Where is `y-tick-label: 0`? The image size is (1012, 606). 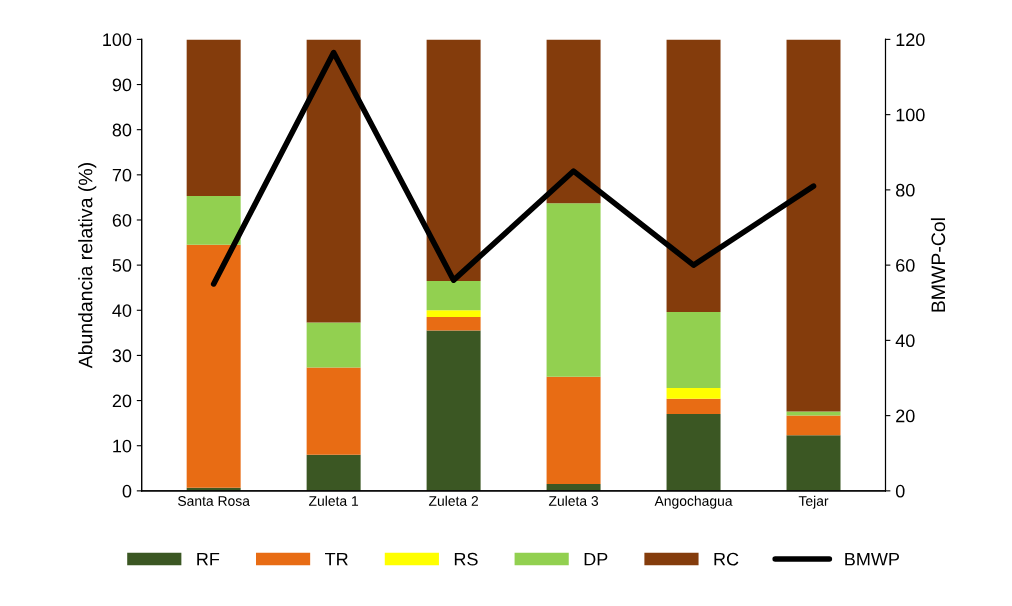
y-tick-label: 0 is located at coordinates (127, 491).